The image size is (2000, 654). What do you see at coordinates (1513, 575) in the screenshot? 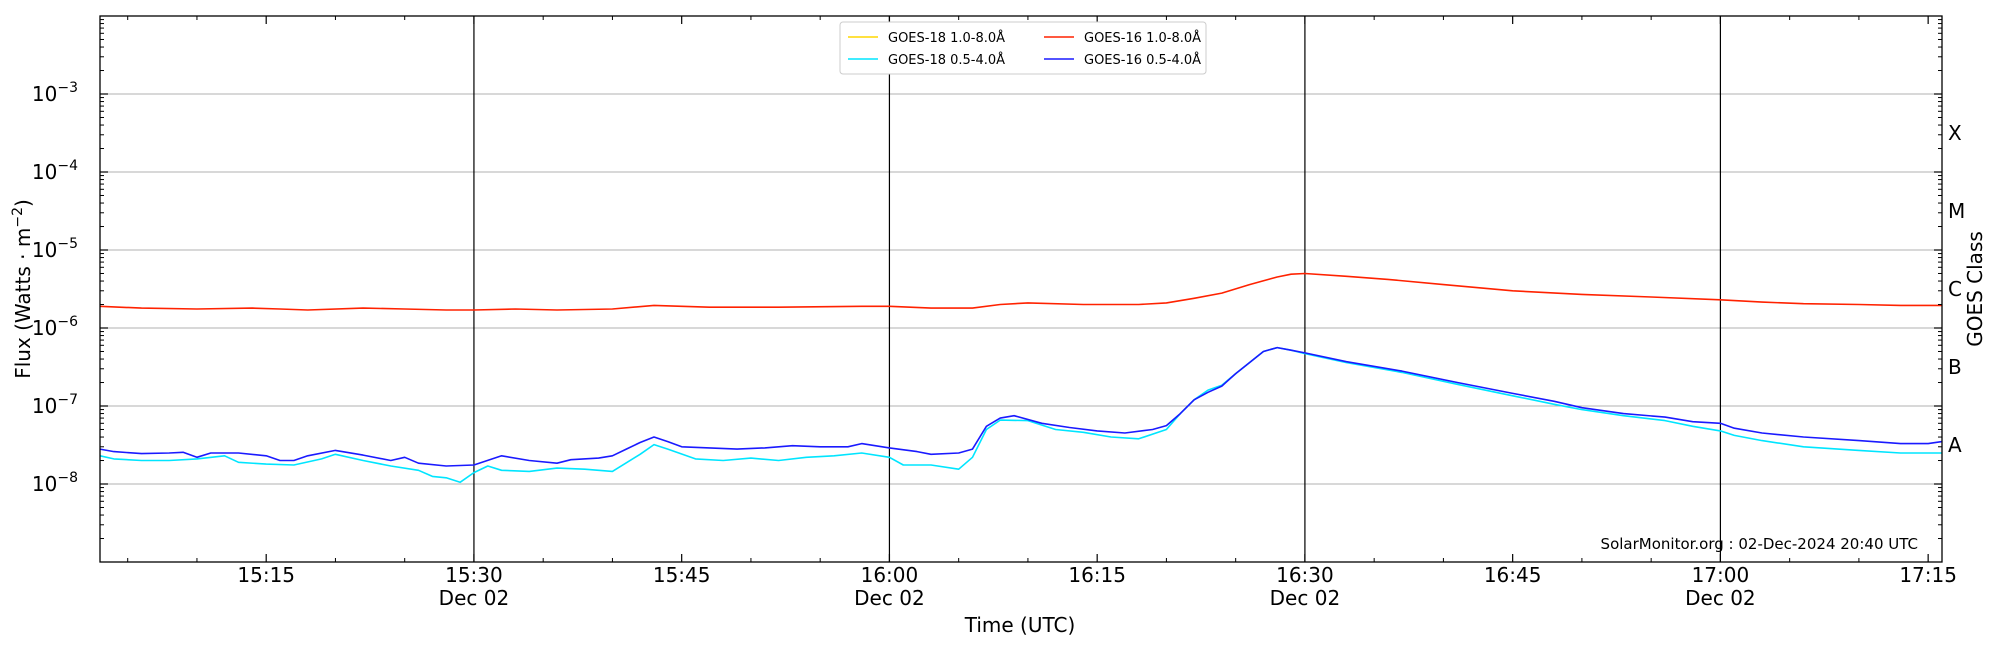
I see `x-tick-label: 16:45` at bounding box center [1513, 575].